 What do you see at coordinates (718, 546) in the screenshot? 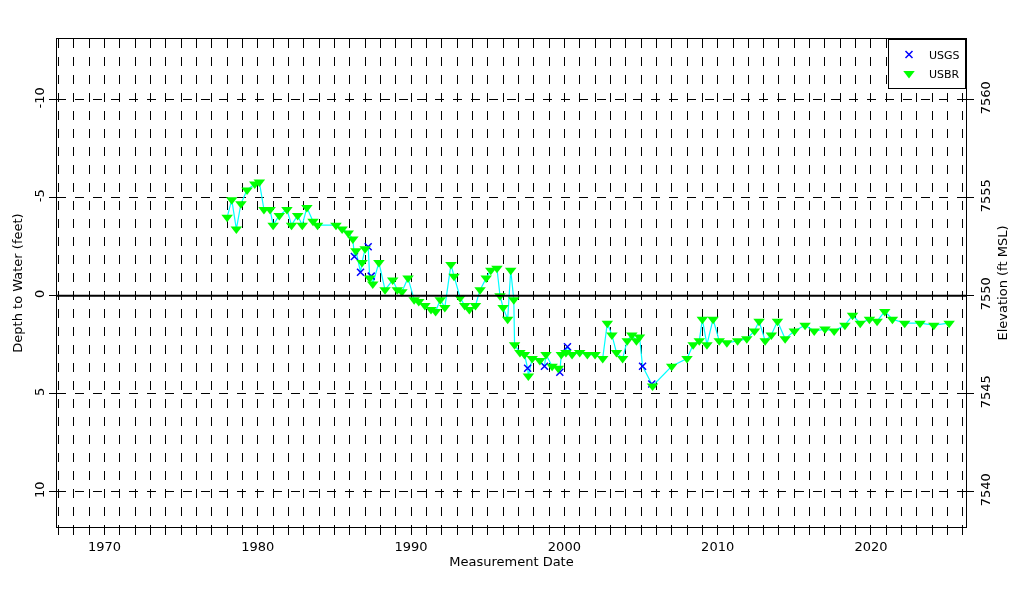
I see `x-tick-label: 2010` at bounding box center [718, 546].